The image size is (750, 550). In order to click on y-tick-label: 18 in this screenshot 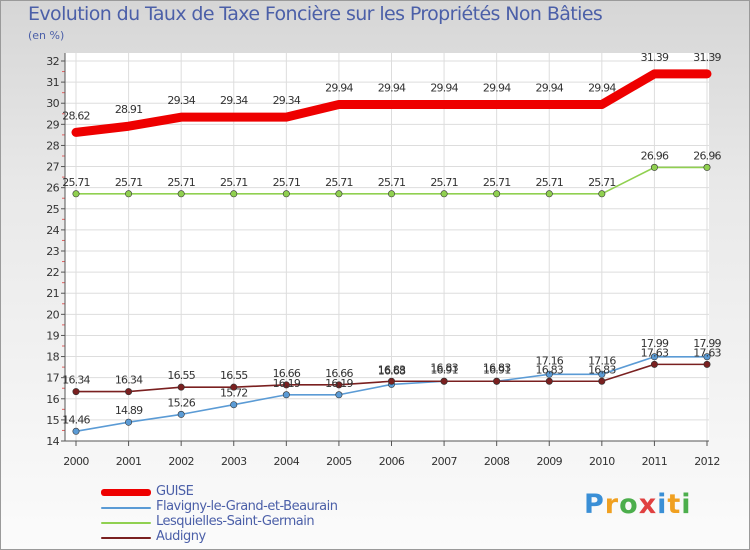, I will do `click(52, 357)`.